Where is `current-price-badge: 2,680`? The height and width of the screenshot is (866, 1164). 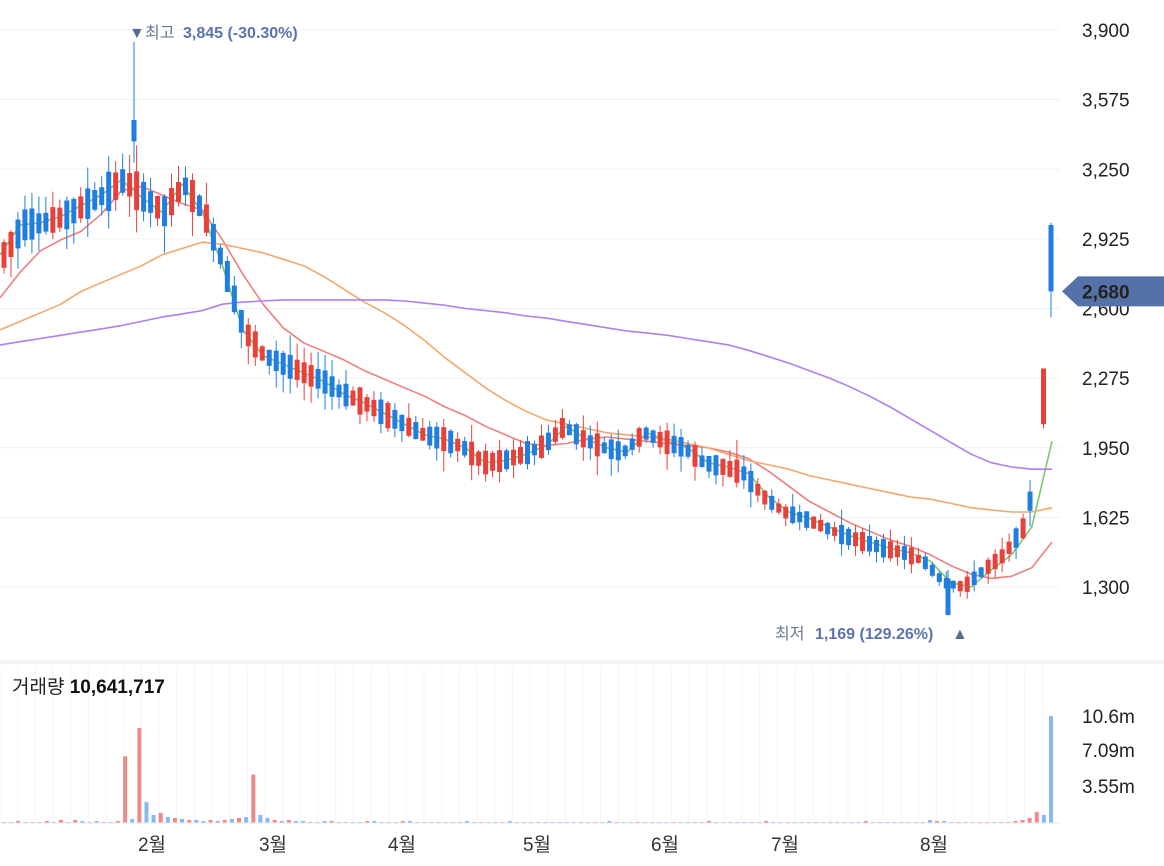 current-price-badge: 2,680 is located at coordinates (1113, 291).